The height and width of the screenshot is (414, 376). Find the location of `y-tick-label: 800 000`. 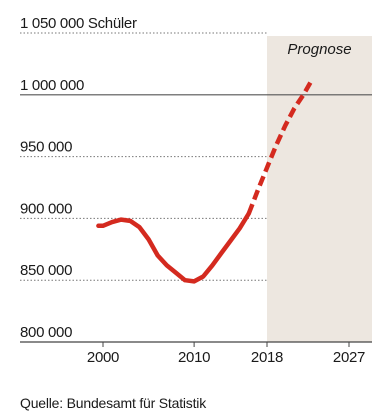

y-tick-label: 800 000 is located at coordinates (46, 332).